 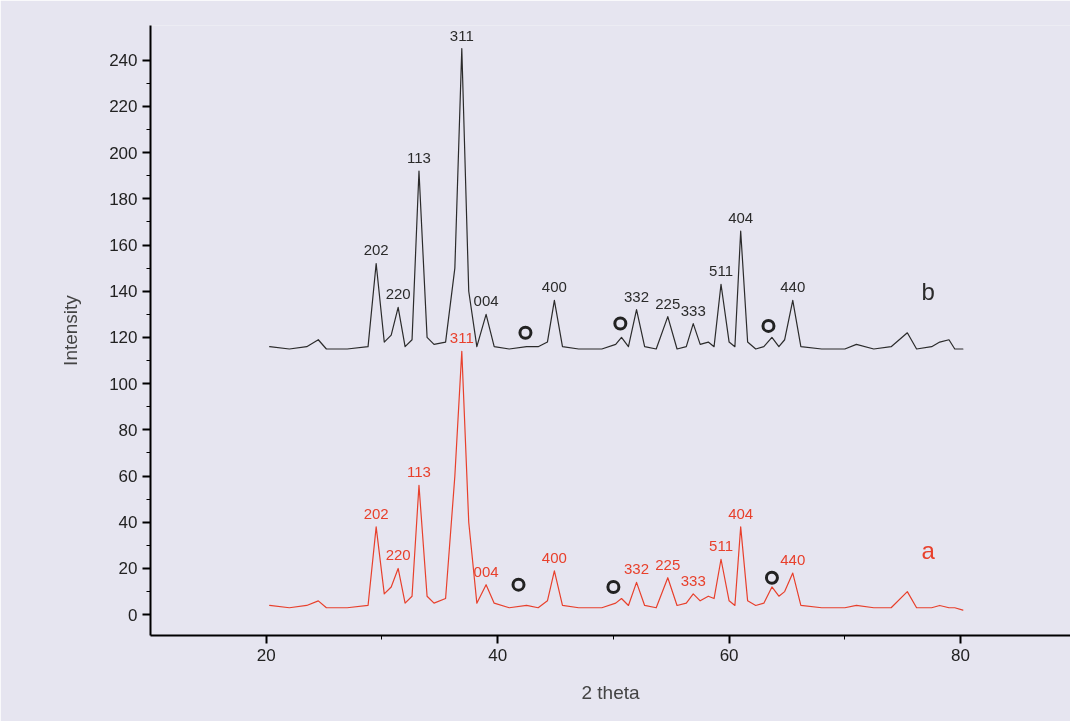 I want to click on y-tick-label: 60, so click(x=128, y=477).